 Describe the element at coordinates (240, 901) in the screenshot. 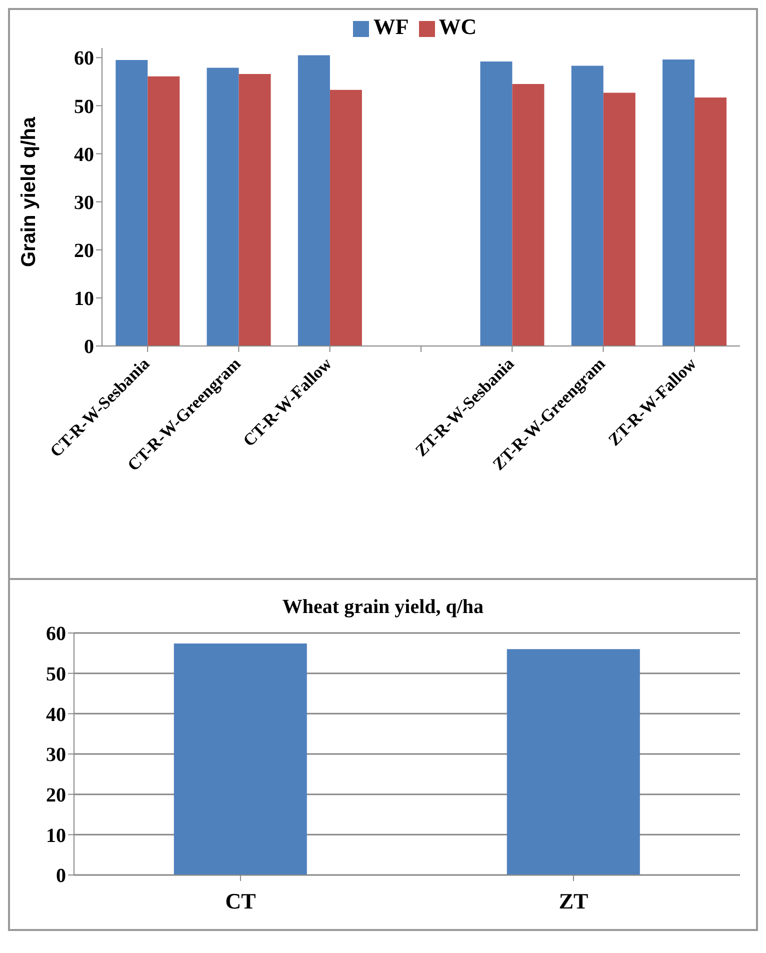

I see `x-tick-label: CT` at that location.